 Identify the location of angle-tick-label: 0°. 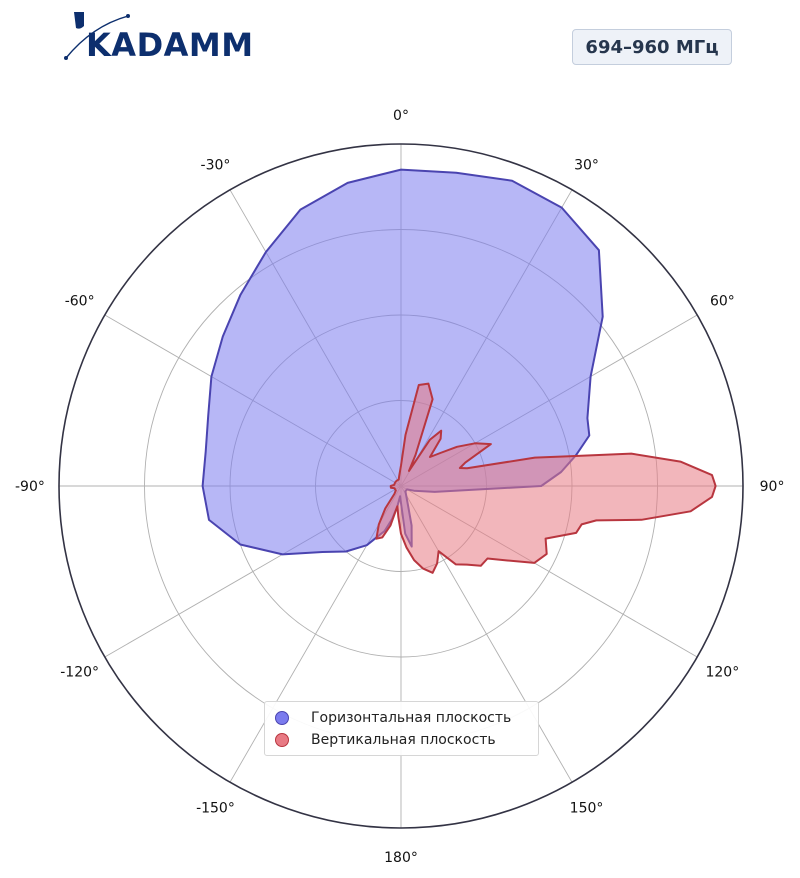
(401, 116).